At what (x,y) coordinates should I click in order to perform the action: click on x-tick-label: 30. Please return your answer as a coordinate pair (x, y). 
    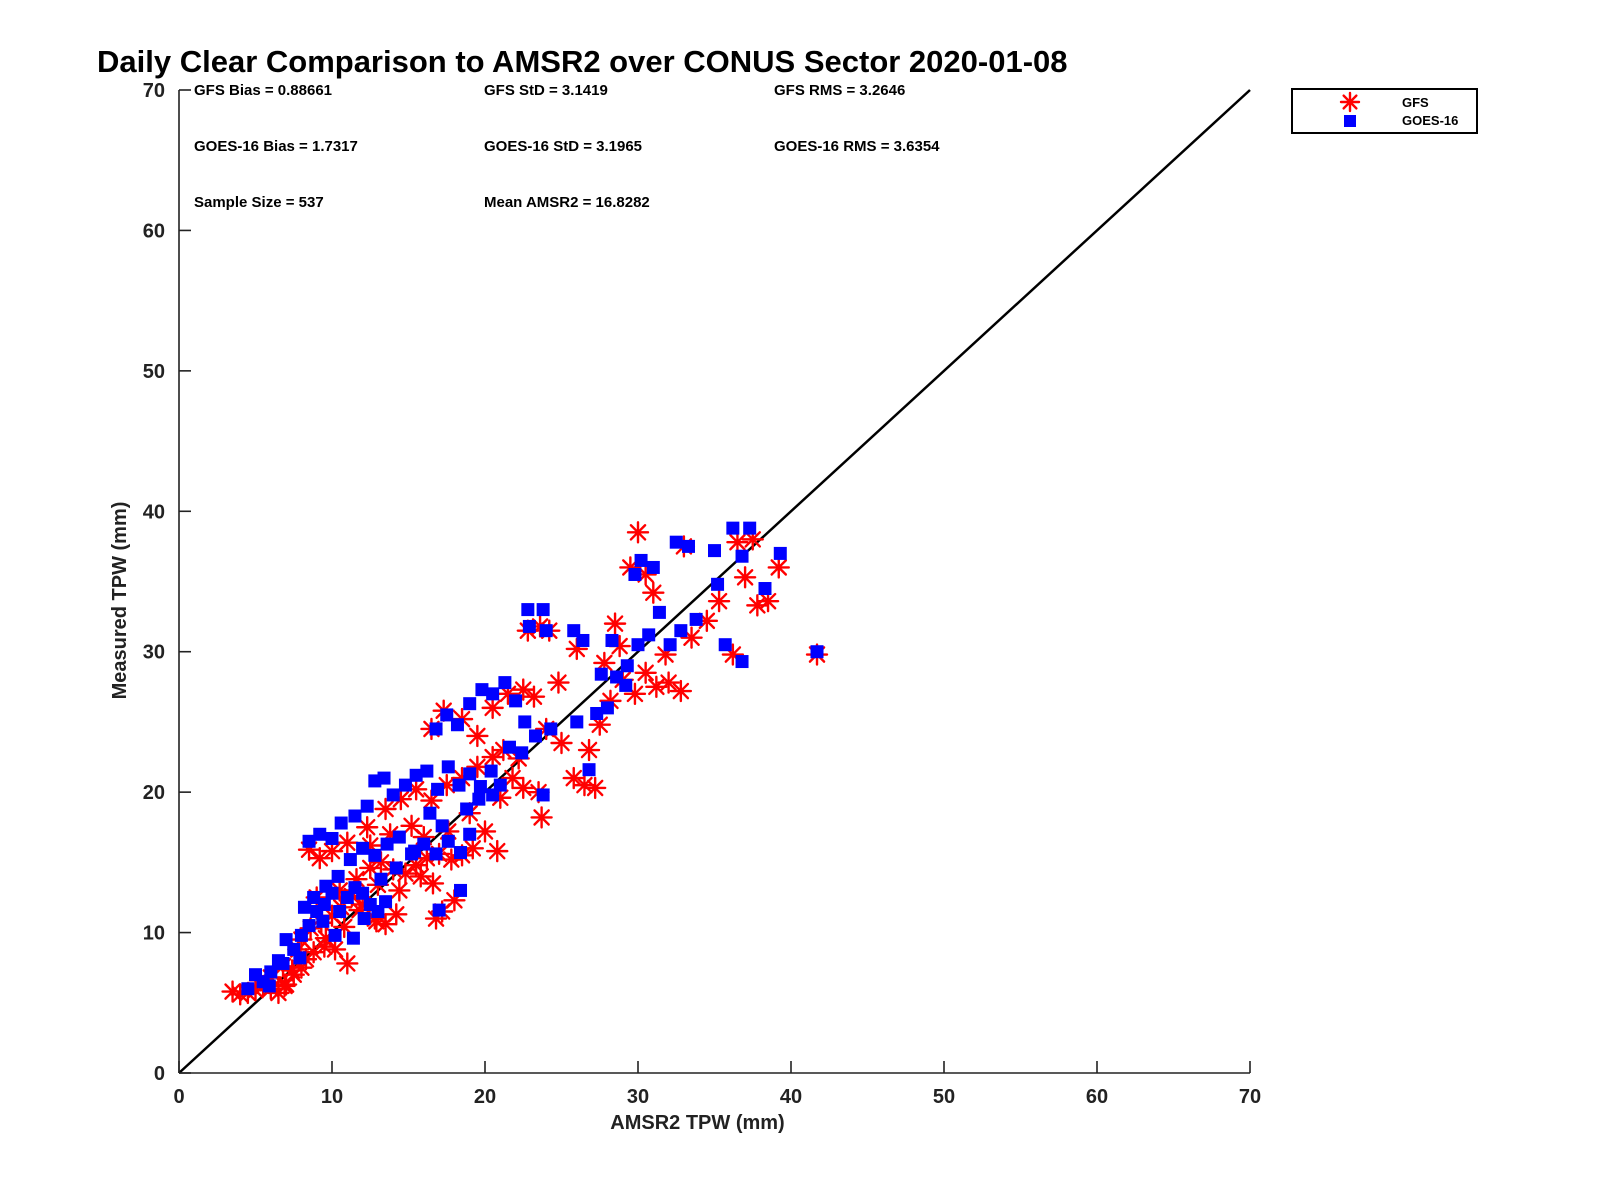
    Looking at the image, I should click on (638, 1097).